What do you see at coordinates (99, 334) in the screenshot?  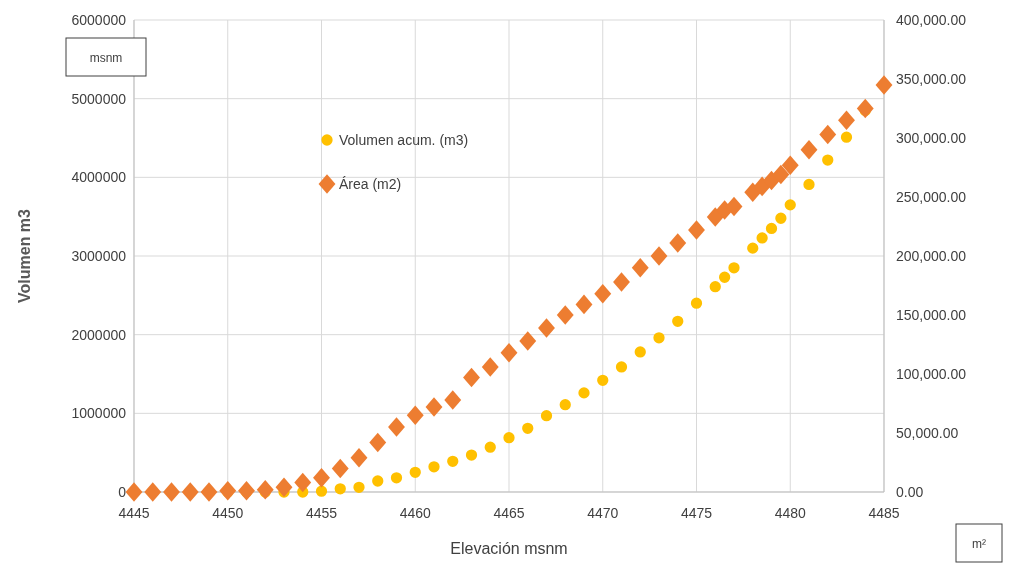 I see `y-tick-label: 2000000` at bounding box center [99, 334].